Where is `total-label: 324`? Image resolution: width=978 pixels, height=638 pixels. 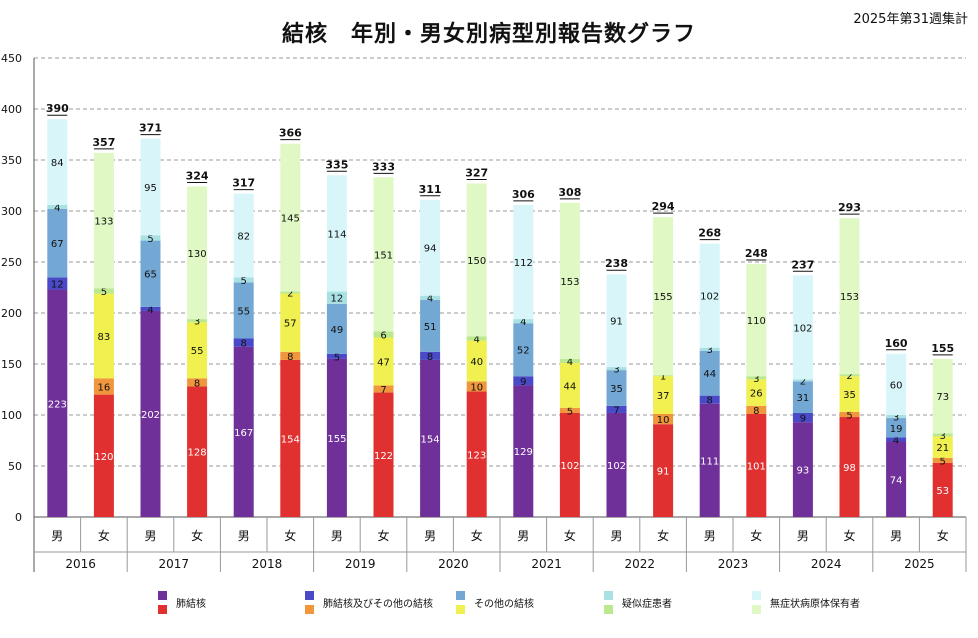
total-label: 324 is located at coordinates (197, 176).